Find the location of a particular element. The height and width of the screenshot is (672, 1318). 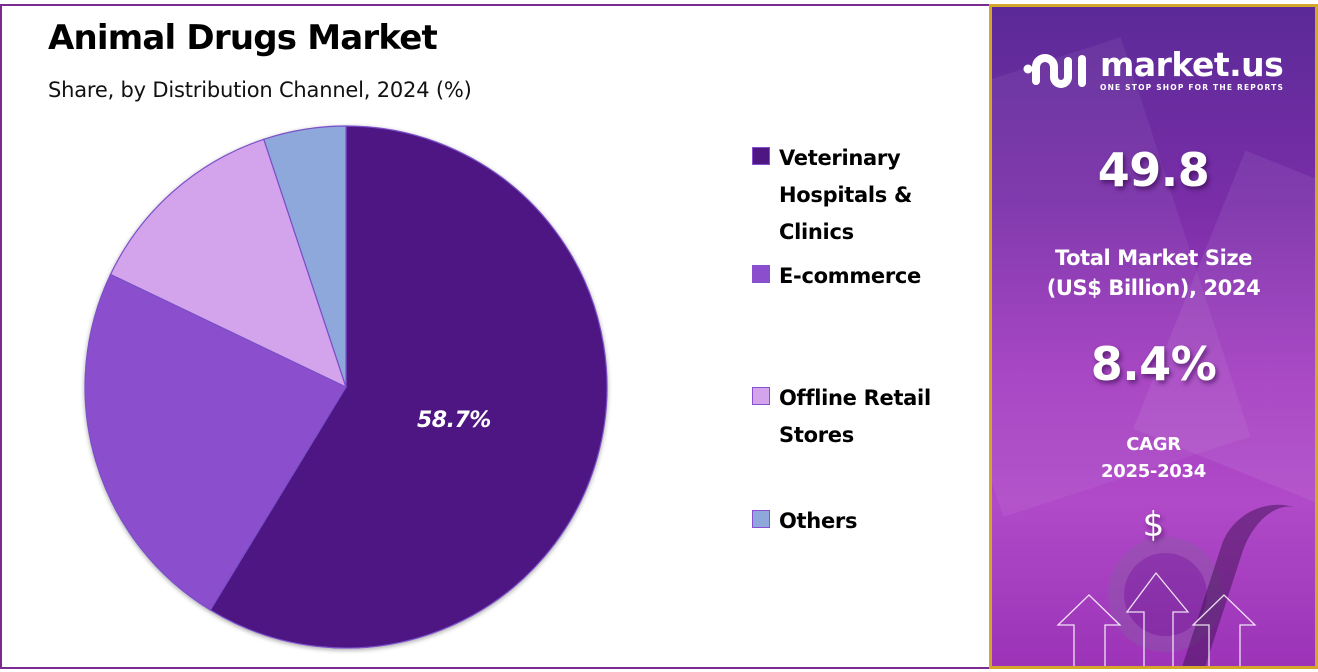

dollar-icon: $ is located at coordinates (1153, 525).